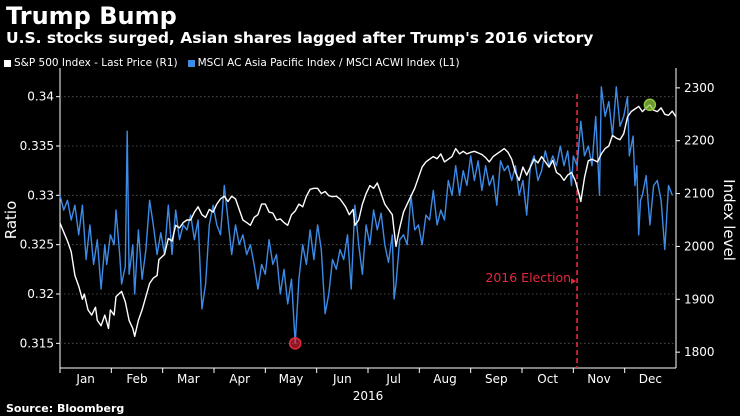 The height and width of the screenshot is (416, 740). What do you see at coordinates (7, 63) in the screenshot?
I see `legend-swatch-sp500` at bounding box center [7, 63].